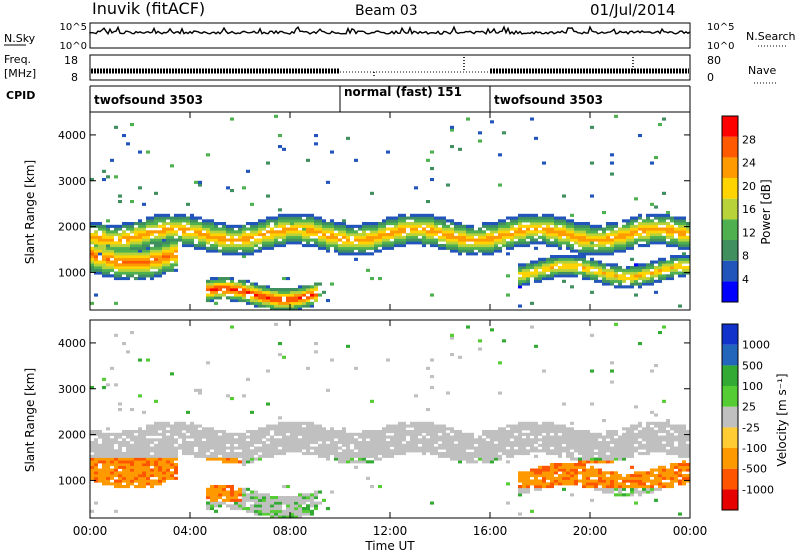 This screenshot has height=554, width=800. Describe the element at coordinates (730, 479) in the screenshot. I see `colorbar-segment` at that location.